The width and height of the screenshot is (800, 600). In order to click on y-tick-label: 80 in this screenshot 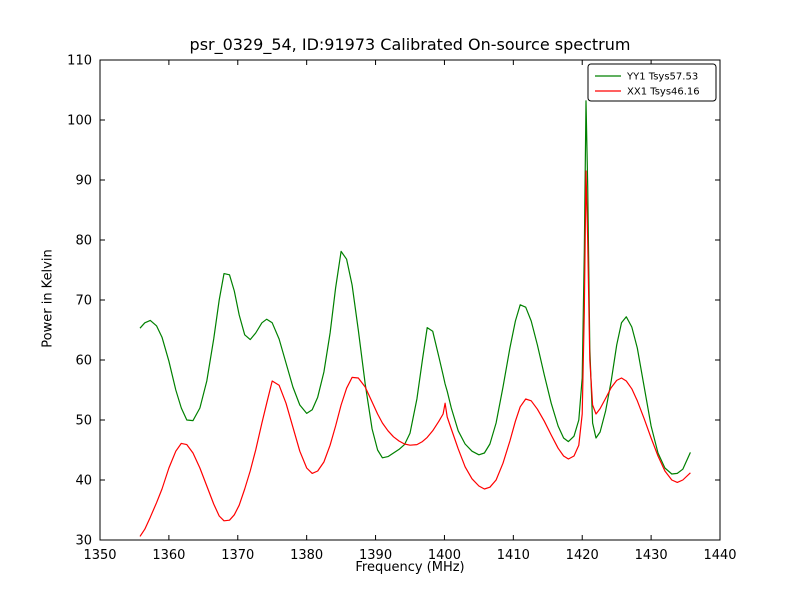, I will do `click(83, 241)`.